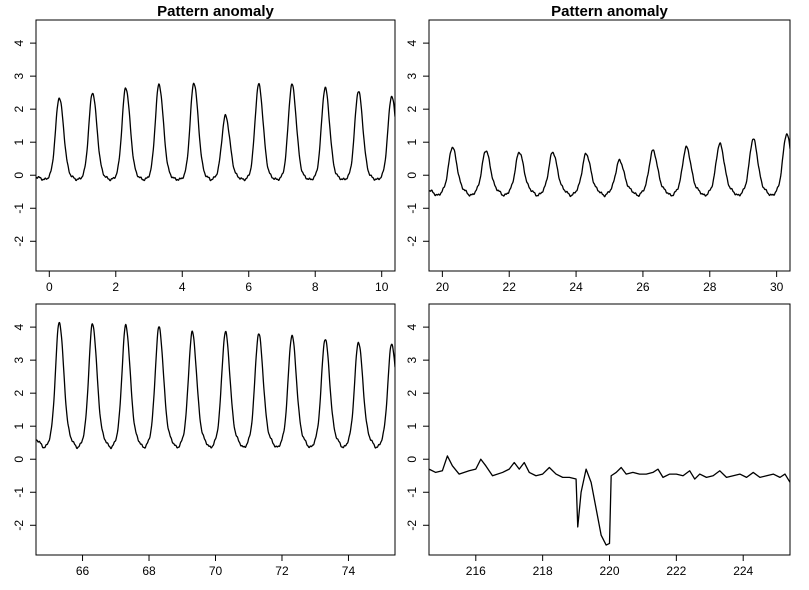 The image size is (809, 590). Describe the element at coordinates (743, 571) in the screenshot. I see `x-tick-label: 224` at that location.